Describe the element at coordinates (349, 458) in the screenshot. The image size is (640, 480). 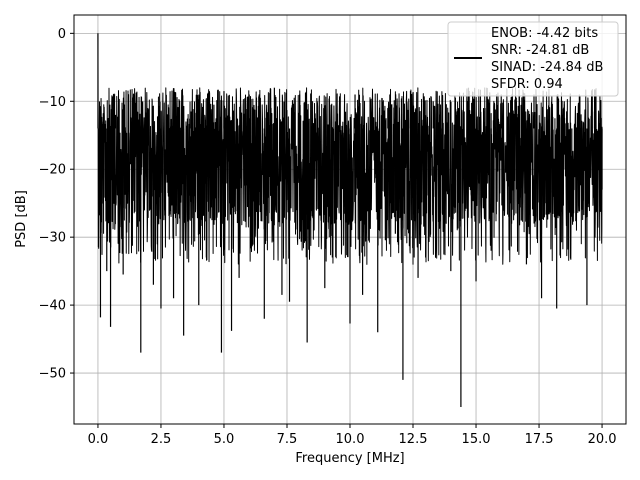
I see `x-axis-label: Frequency [MHz]` at that location.